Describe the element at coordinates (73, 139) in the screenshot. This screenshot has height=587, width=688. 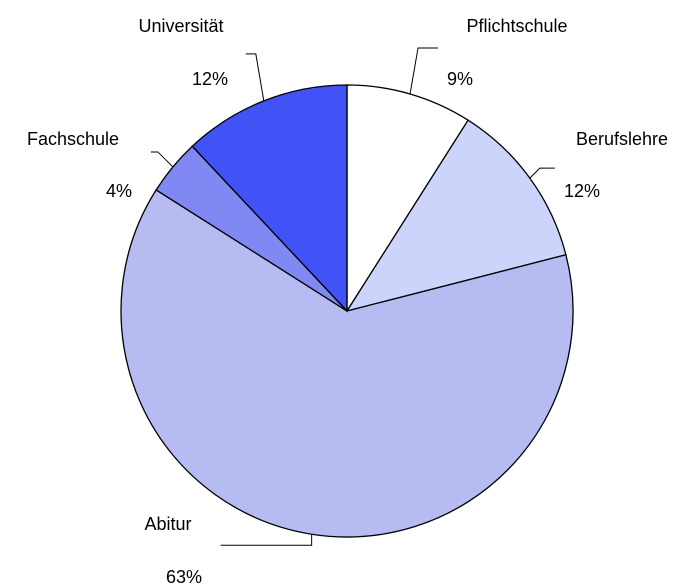
I see `slice-label: Fachschule` at that location.